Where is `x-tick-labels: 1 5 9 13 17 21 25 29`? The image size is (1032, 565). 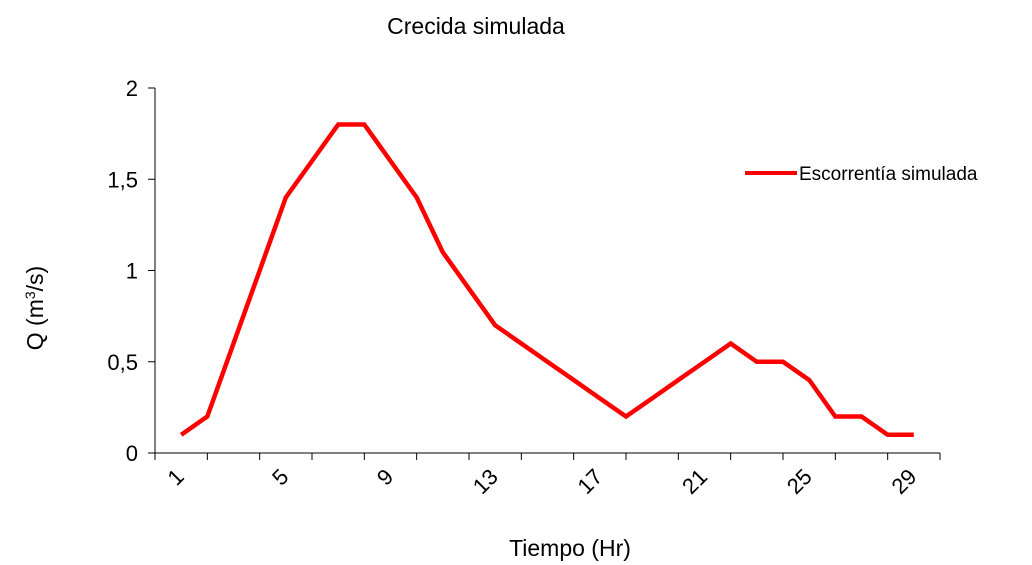
x-tick-labels: 1 5 9 13 17 21 25 29 is located at coordinates (541, 481).